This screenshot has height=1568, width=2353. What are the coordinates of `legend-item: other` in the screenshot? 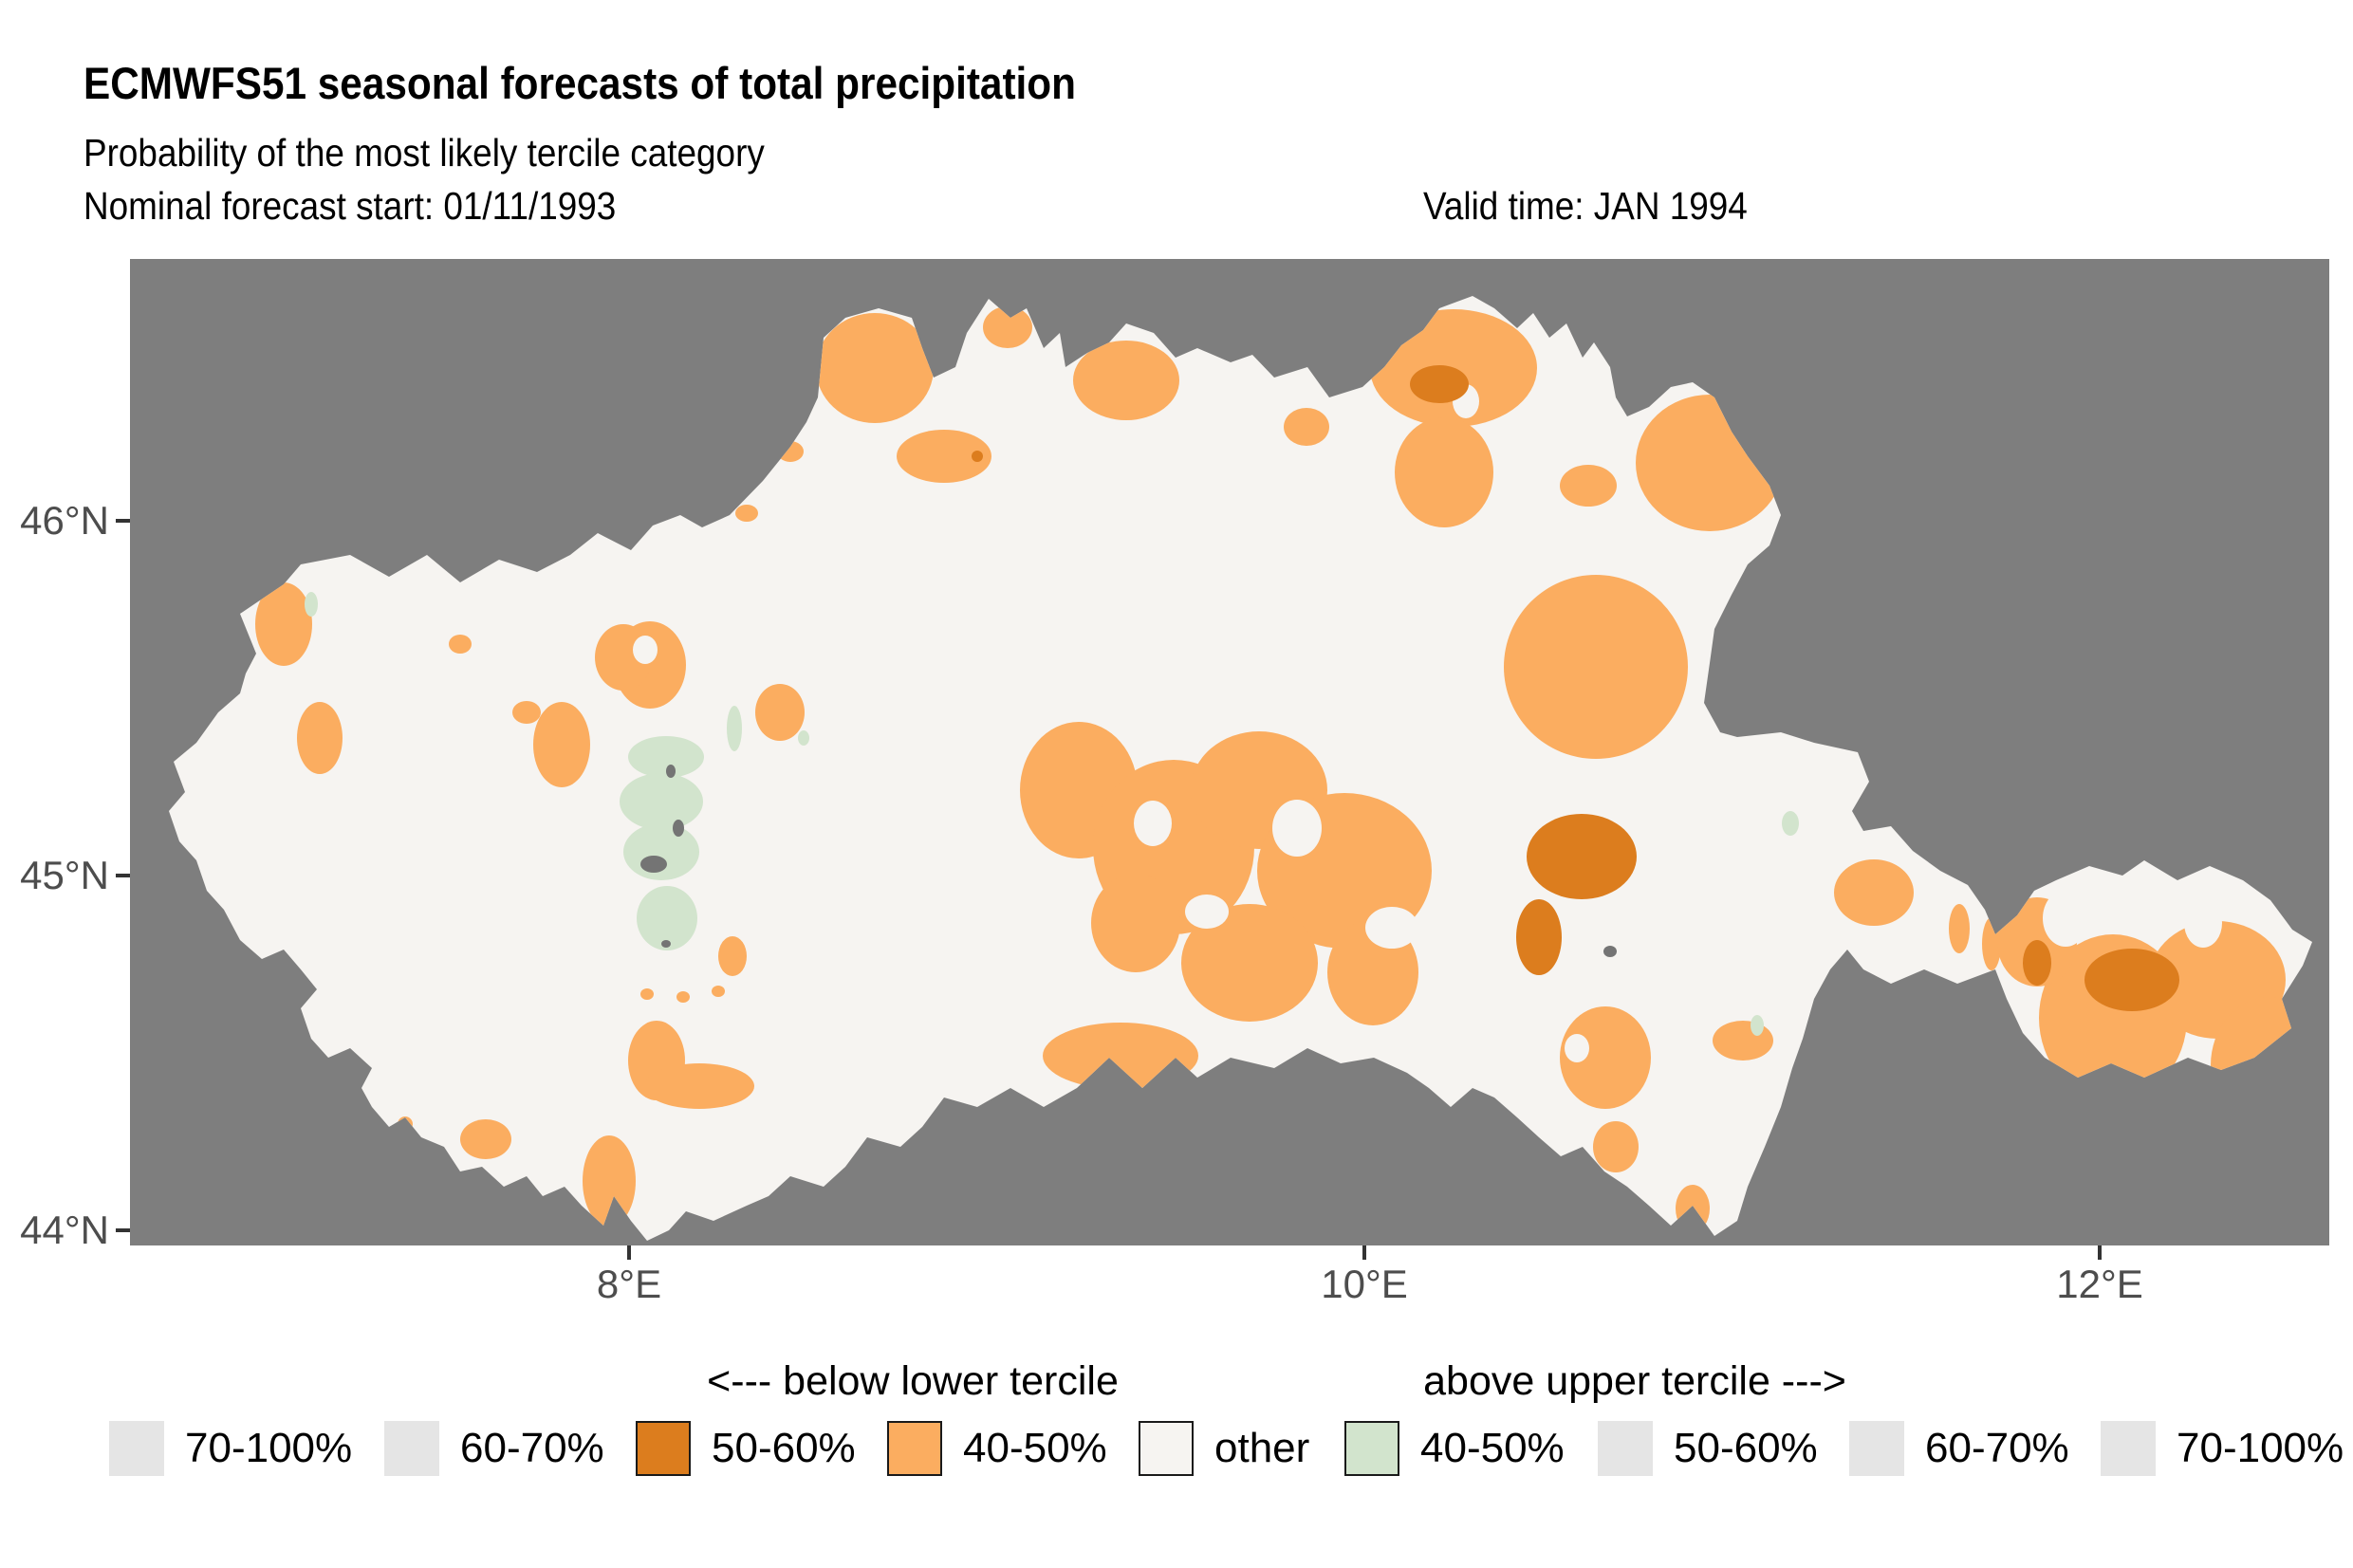 It's located at (1224, 1448).